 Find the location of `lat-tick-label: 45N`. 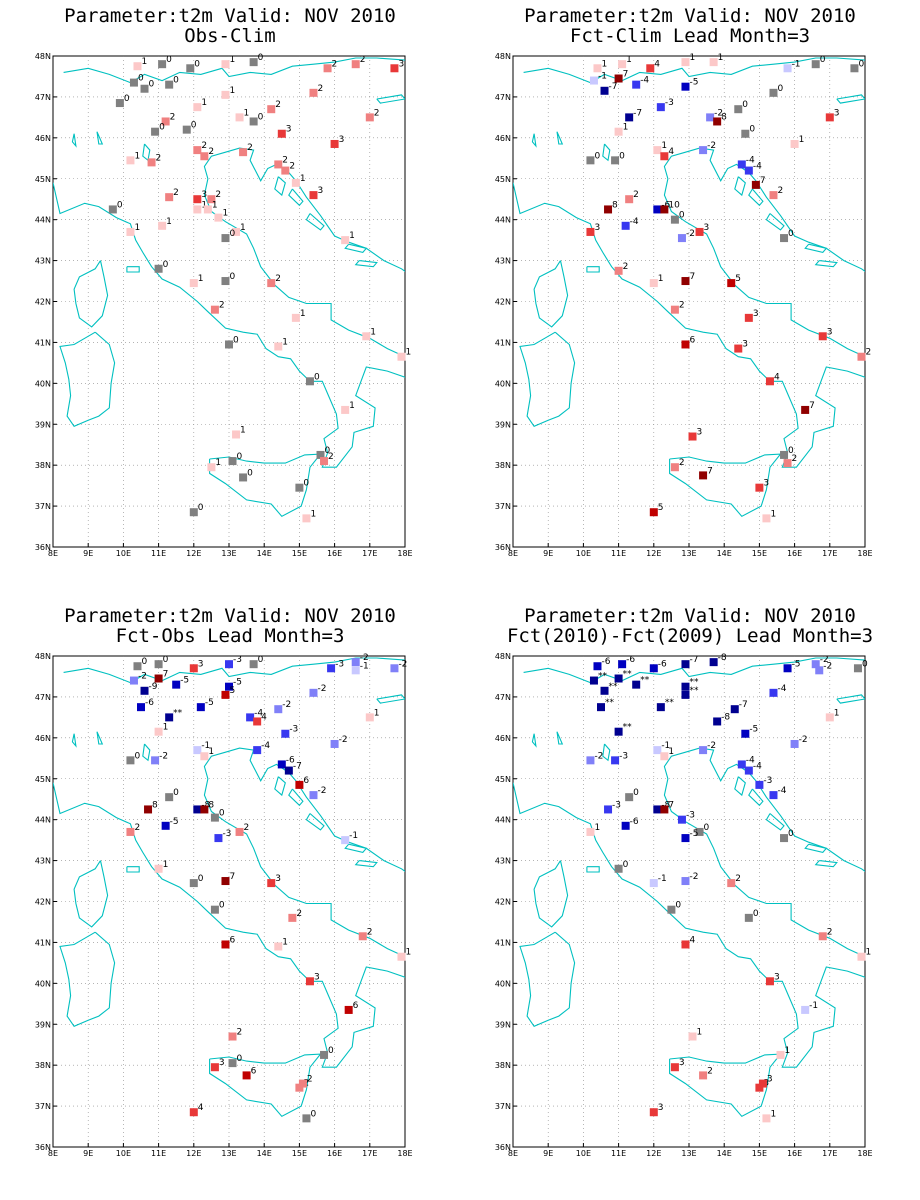

lat-tick-label: 45N is located at coordinates (43, 779).